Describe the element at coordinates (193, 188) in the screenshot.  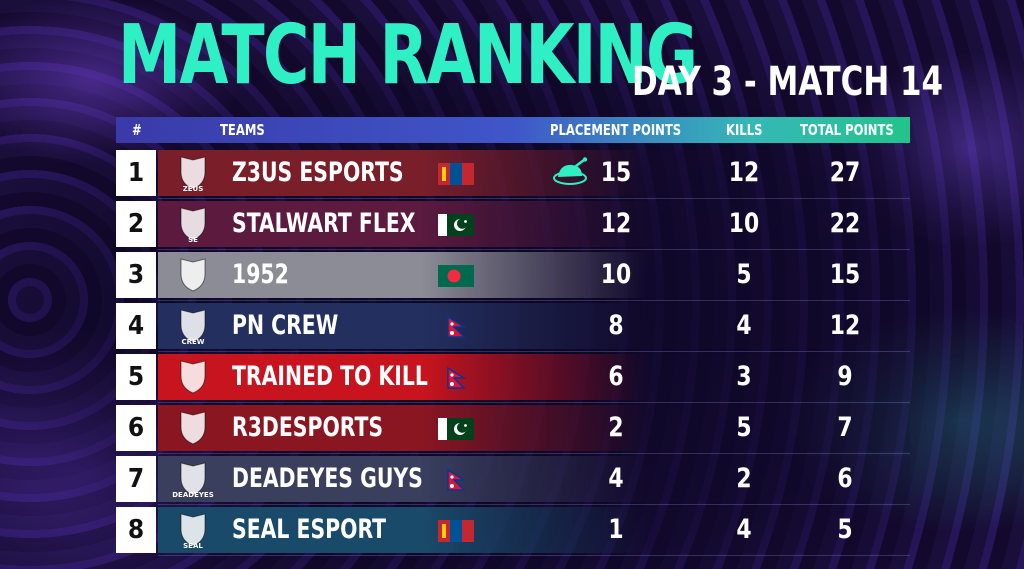
I see `team-logo-text: ZEUS` at that location.